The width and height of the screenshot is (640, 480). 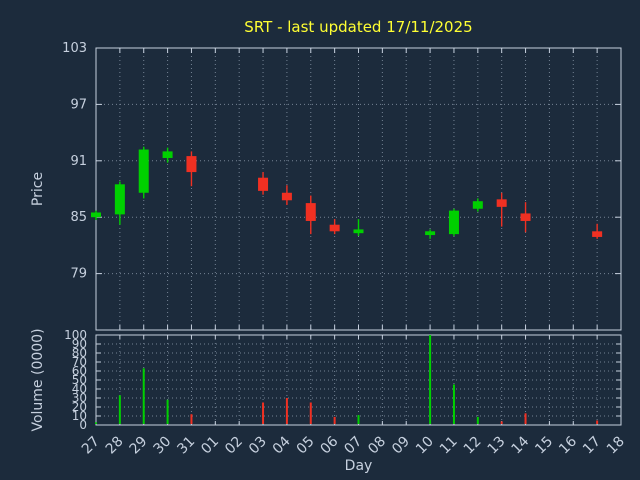 I want to click on day-tick-label: 28, so click(x=115, y=446).